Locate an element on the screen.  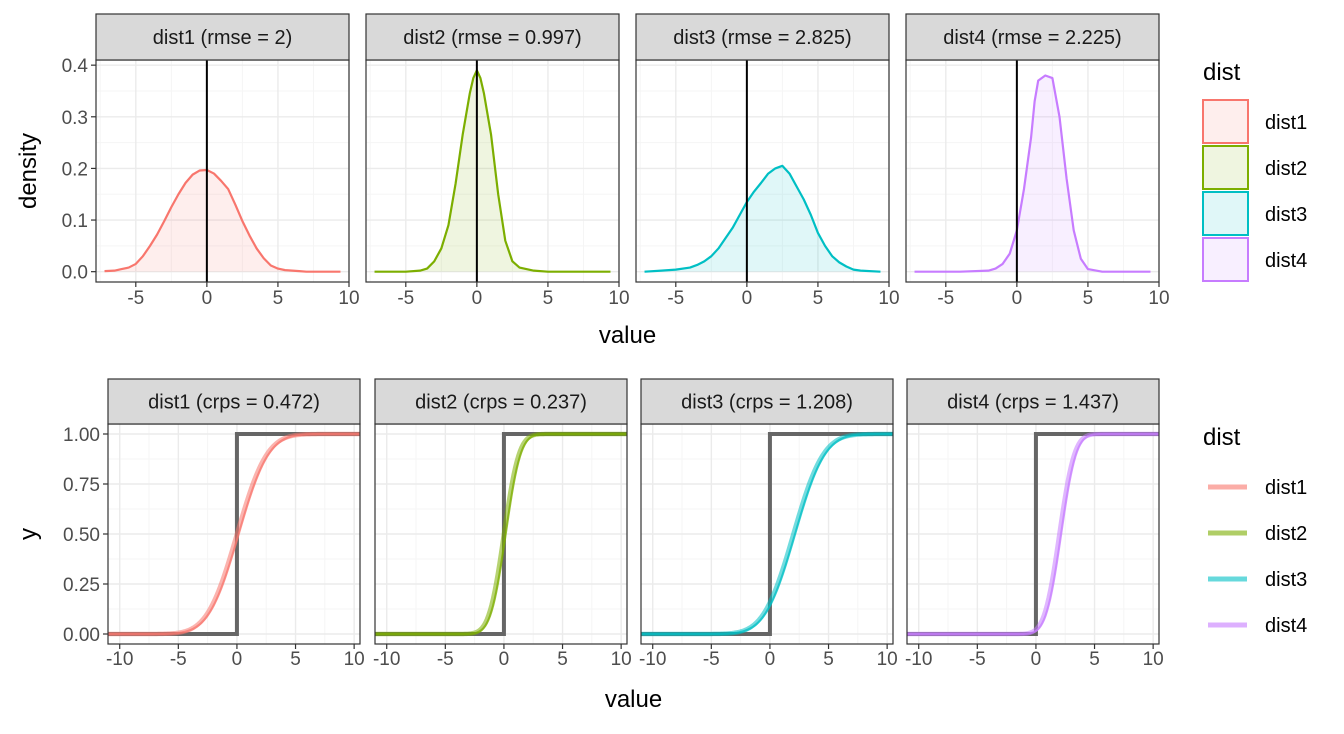
density-panel-dist4: dist4 (rmse = 2.225) -5 0 5 10 is located at coordinates (1037, 161).